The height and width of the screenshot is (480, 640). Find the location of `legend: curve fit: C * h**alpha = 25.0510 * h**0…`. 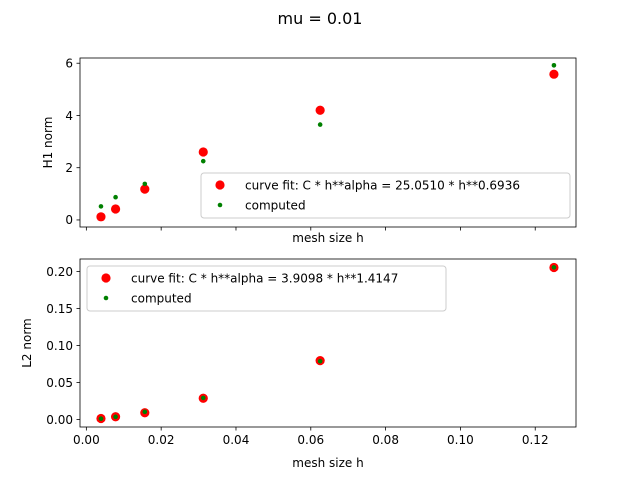

legend: curve fit: C * h**alpha = 25.0510 * h**0… is located at coordinates (385, 195).